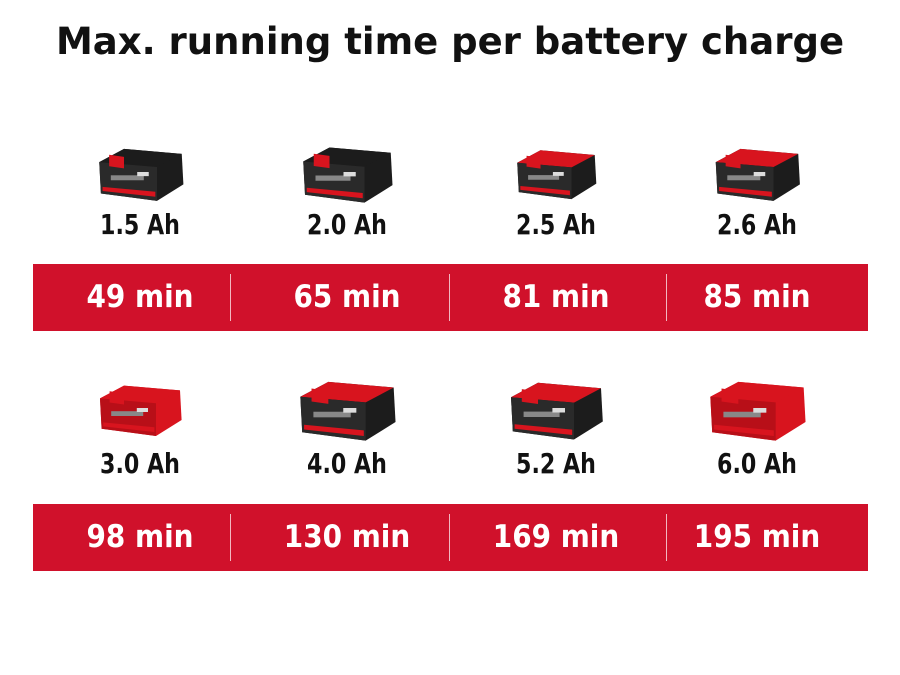 The width and height of the screenshot is (900, 675). What do you see at coordinates (556, 297) in the screenshot?
I see `runtime-value: 81 min` at bounding box center [556, 297].